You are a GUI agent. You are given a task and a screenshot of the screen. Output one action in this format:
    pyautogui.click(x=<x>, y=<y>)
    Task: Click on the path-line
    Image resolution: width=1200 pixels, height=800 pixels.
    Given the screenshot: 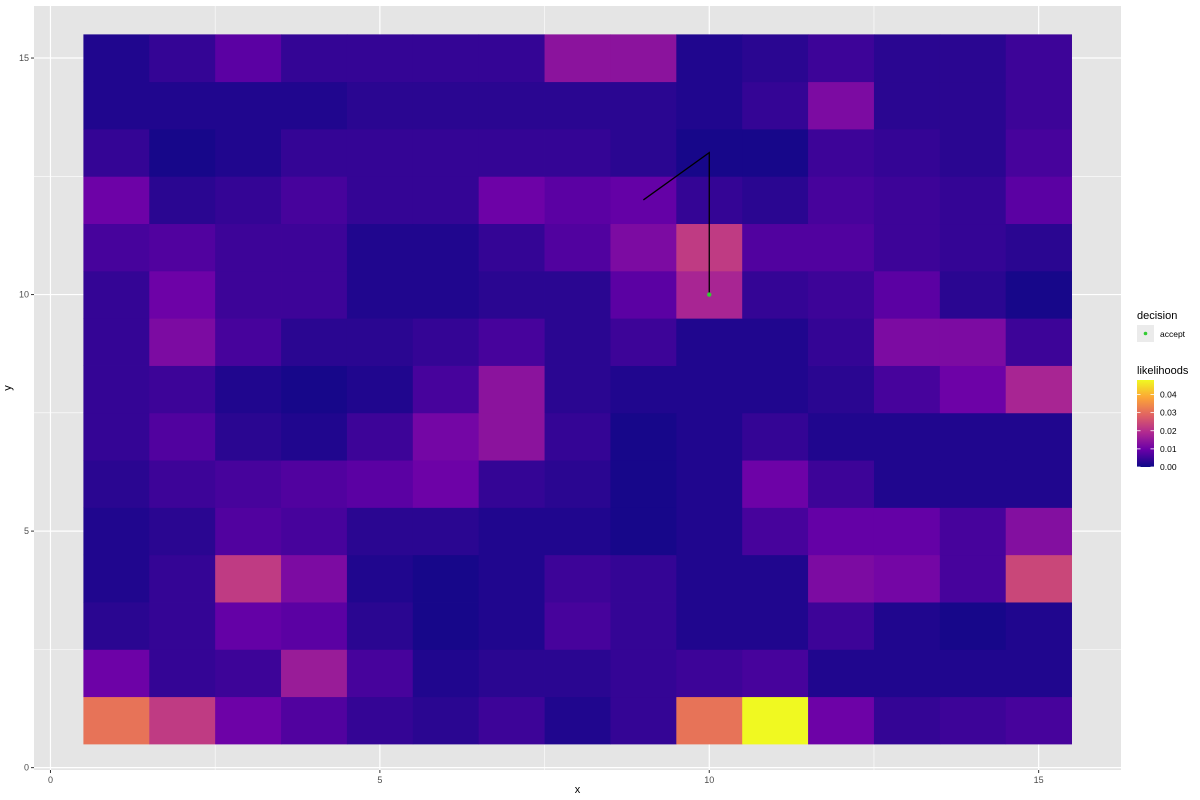 What is the action you would take?
    pyautogui.click(x=676, y=223)
    